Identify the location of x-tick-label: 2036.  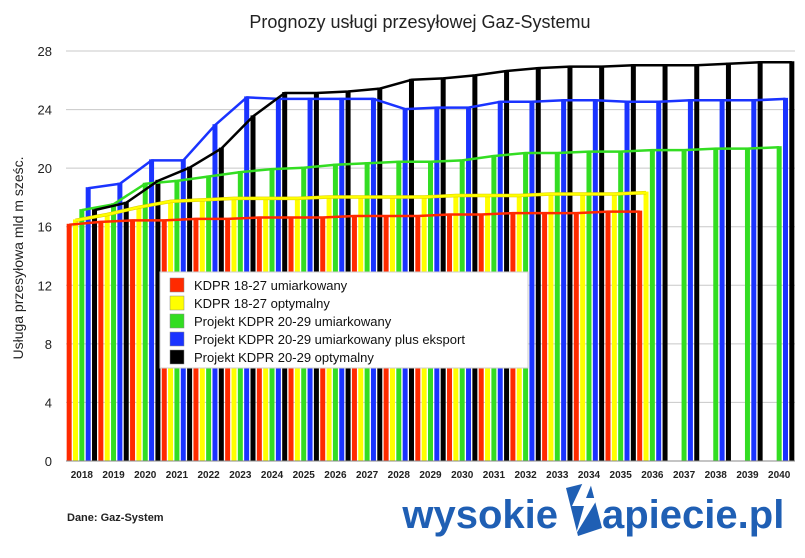
(652, 475).